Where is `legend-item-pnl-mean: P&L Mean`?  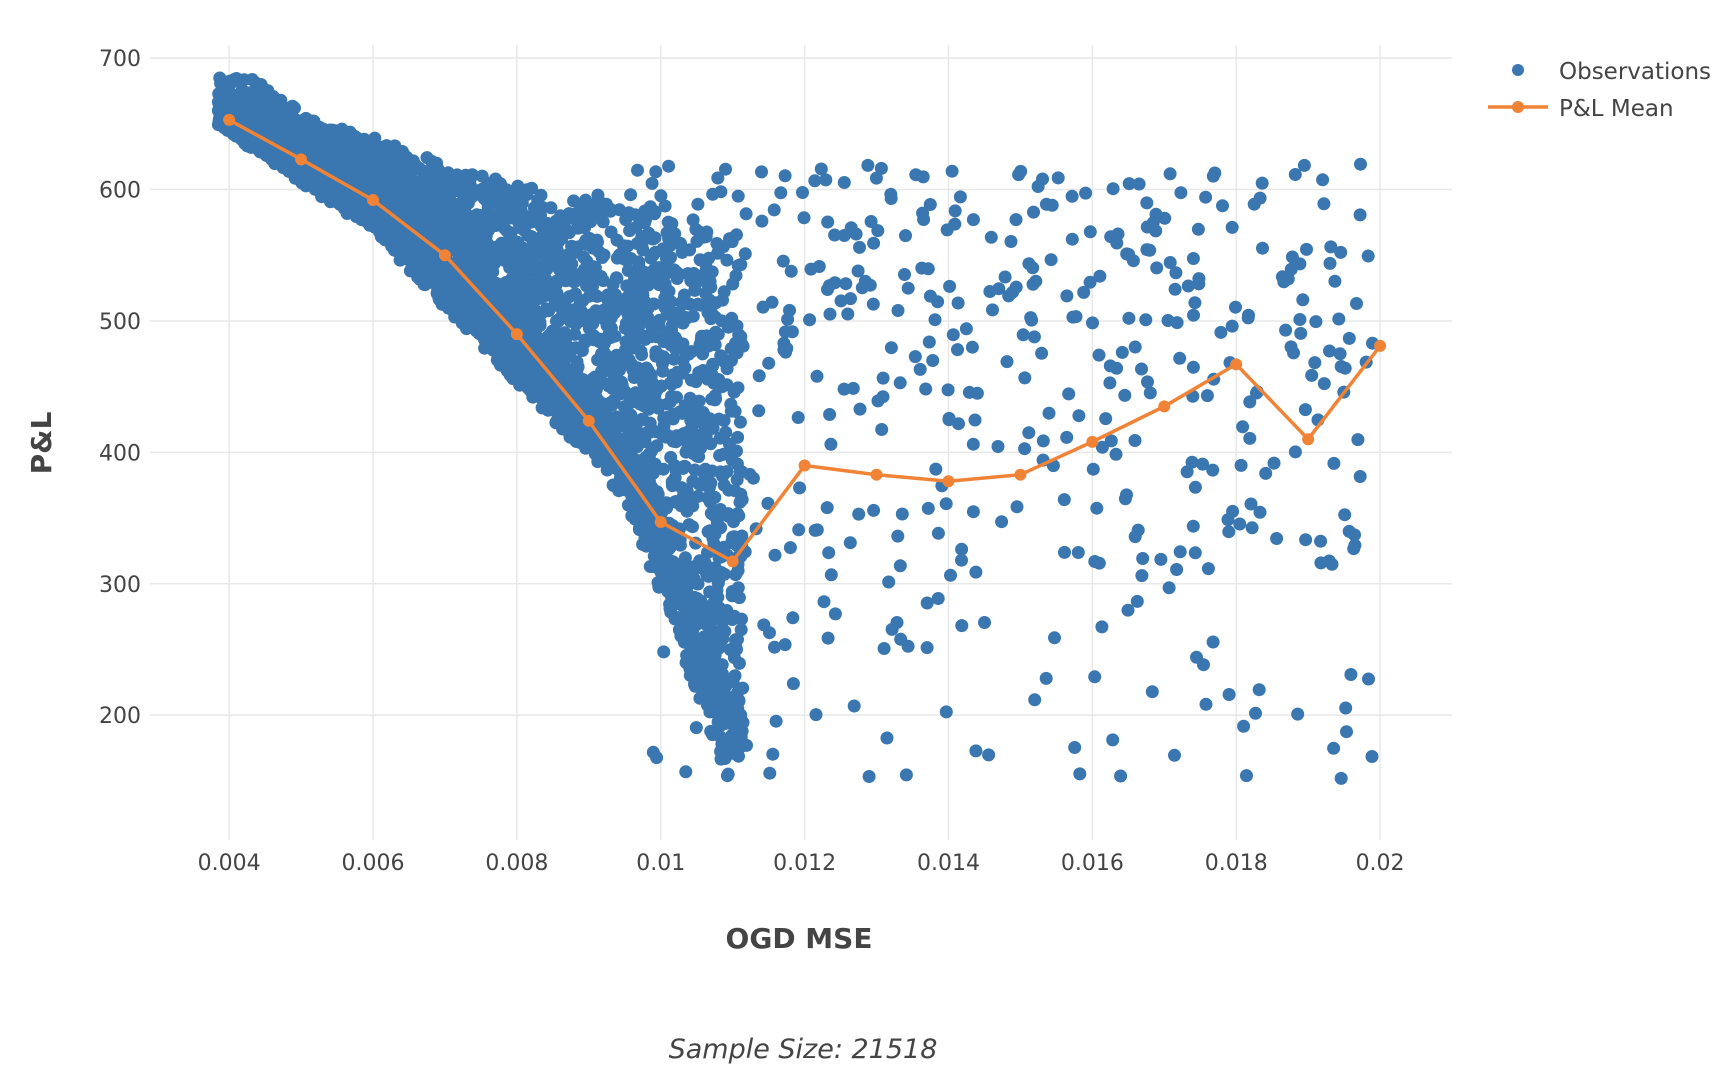 legend-item-pnl-mean: P&L Mean is located at coordinates (1581, 109).